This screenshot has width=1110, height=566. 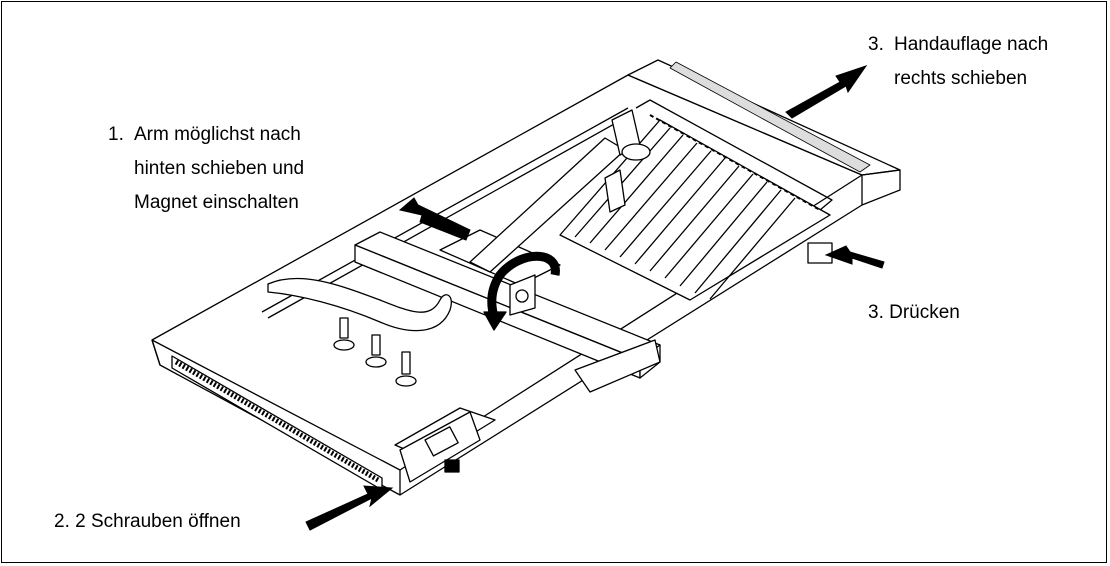 I want to click on hand-rest, so click(x=764, y=132).